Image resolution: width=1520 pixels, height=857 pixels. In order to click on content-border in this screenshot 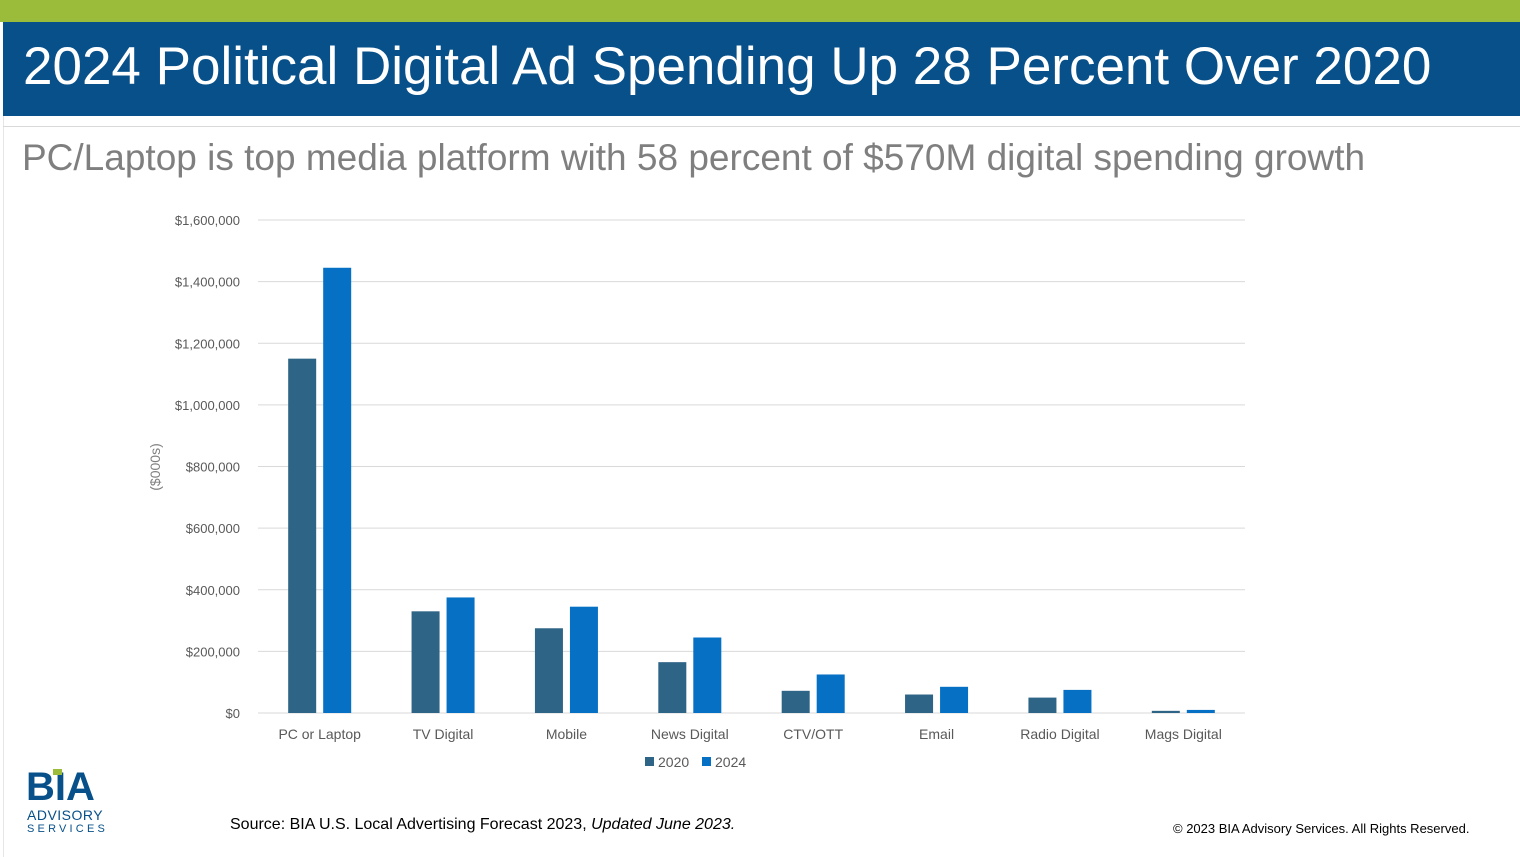, I will do `click(3, 486)`.